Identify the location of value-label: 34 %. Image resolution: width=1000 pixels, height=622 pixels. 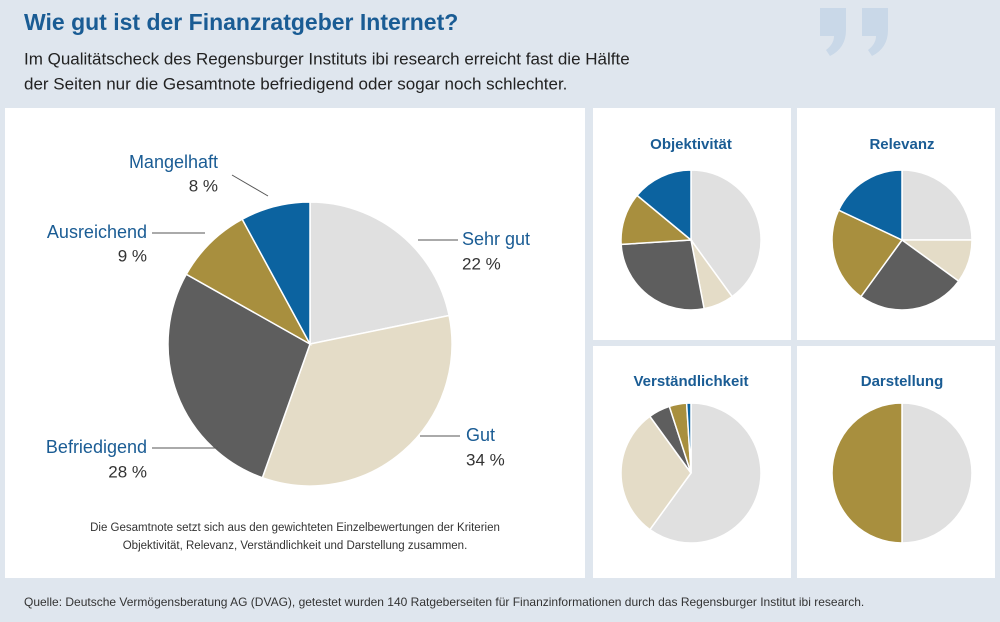
(485, 459).